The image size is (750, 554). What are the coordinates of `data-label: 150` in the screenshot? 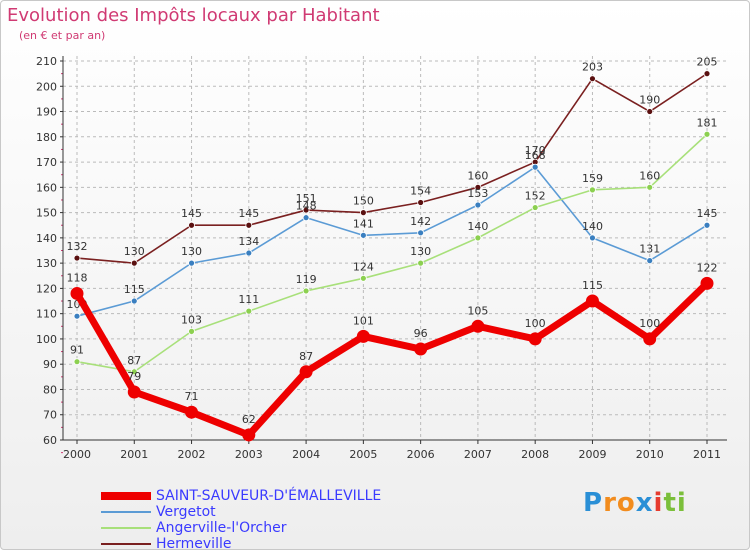 It's located at (363, 201).